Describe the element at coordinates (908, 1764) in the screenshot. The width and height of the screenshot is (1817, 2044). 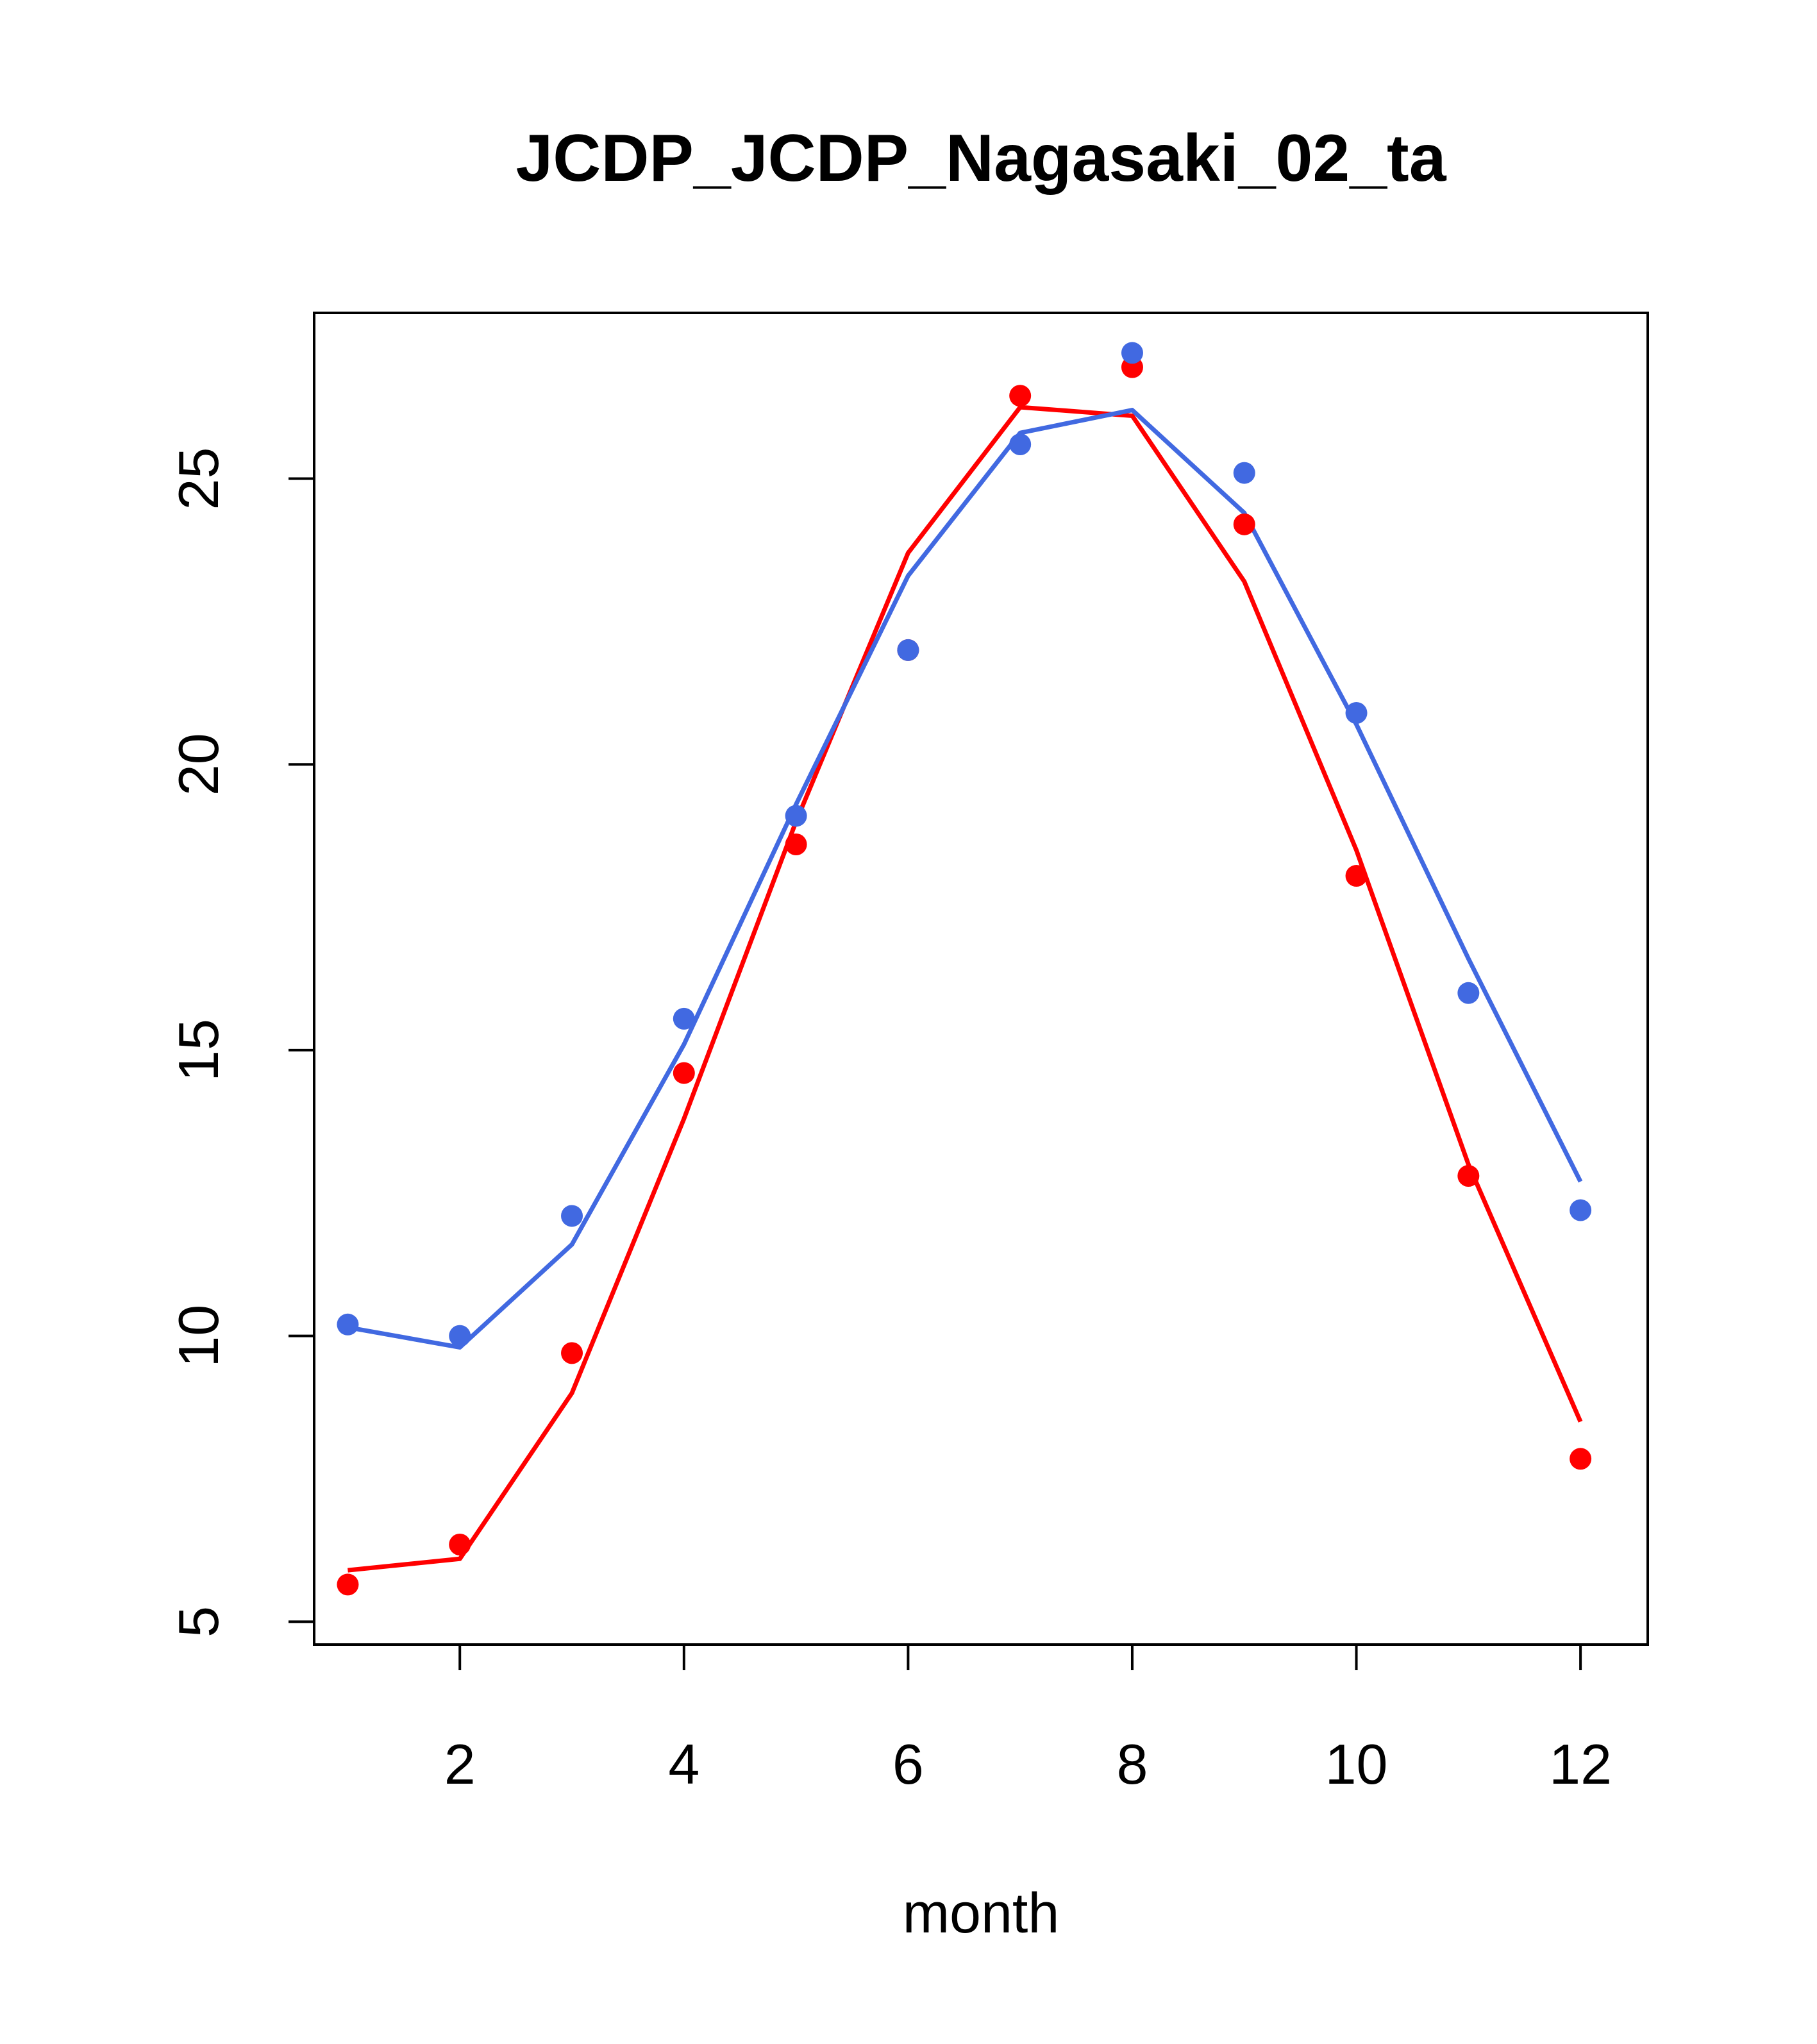
I see `x-tick-label-6: 6` at that location.